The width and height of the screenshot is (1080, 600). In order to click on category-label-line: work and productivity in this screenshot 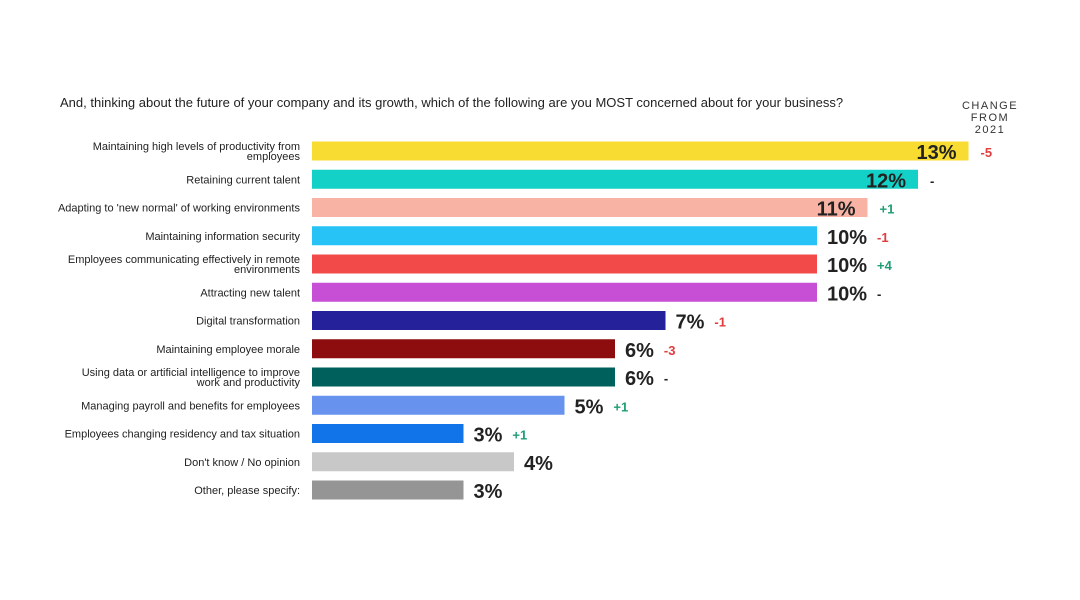, I will do `click(248, 383)`.